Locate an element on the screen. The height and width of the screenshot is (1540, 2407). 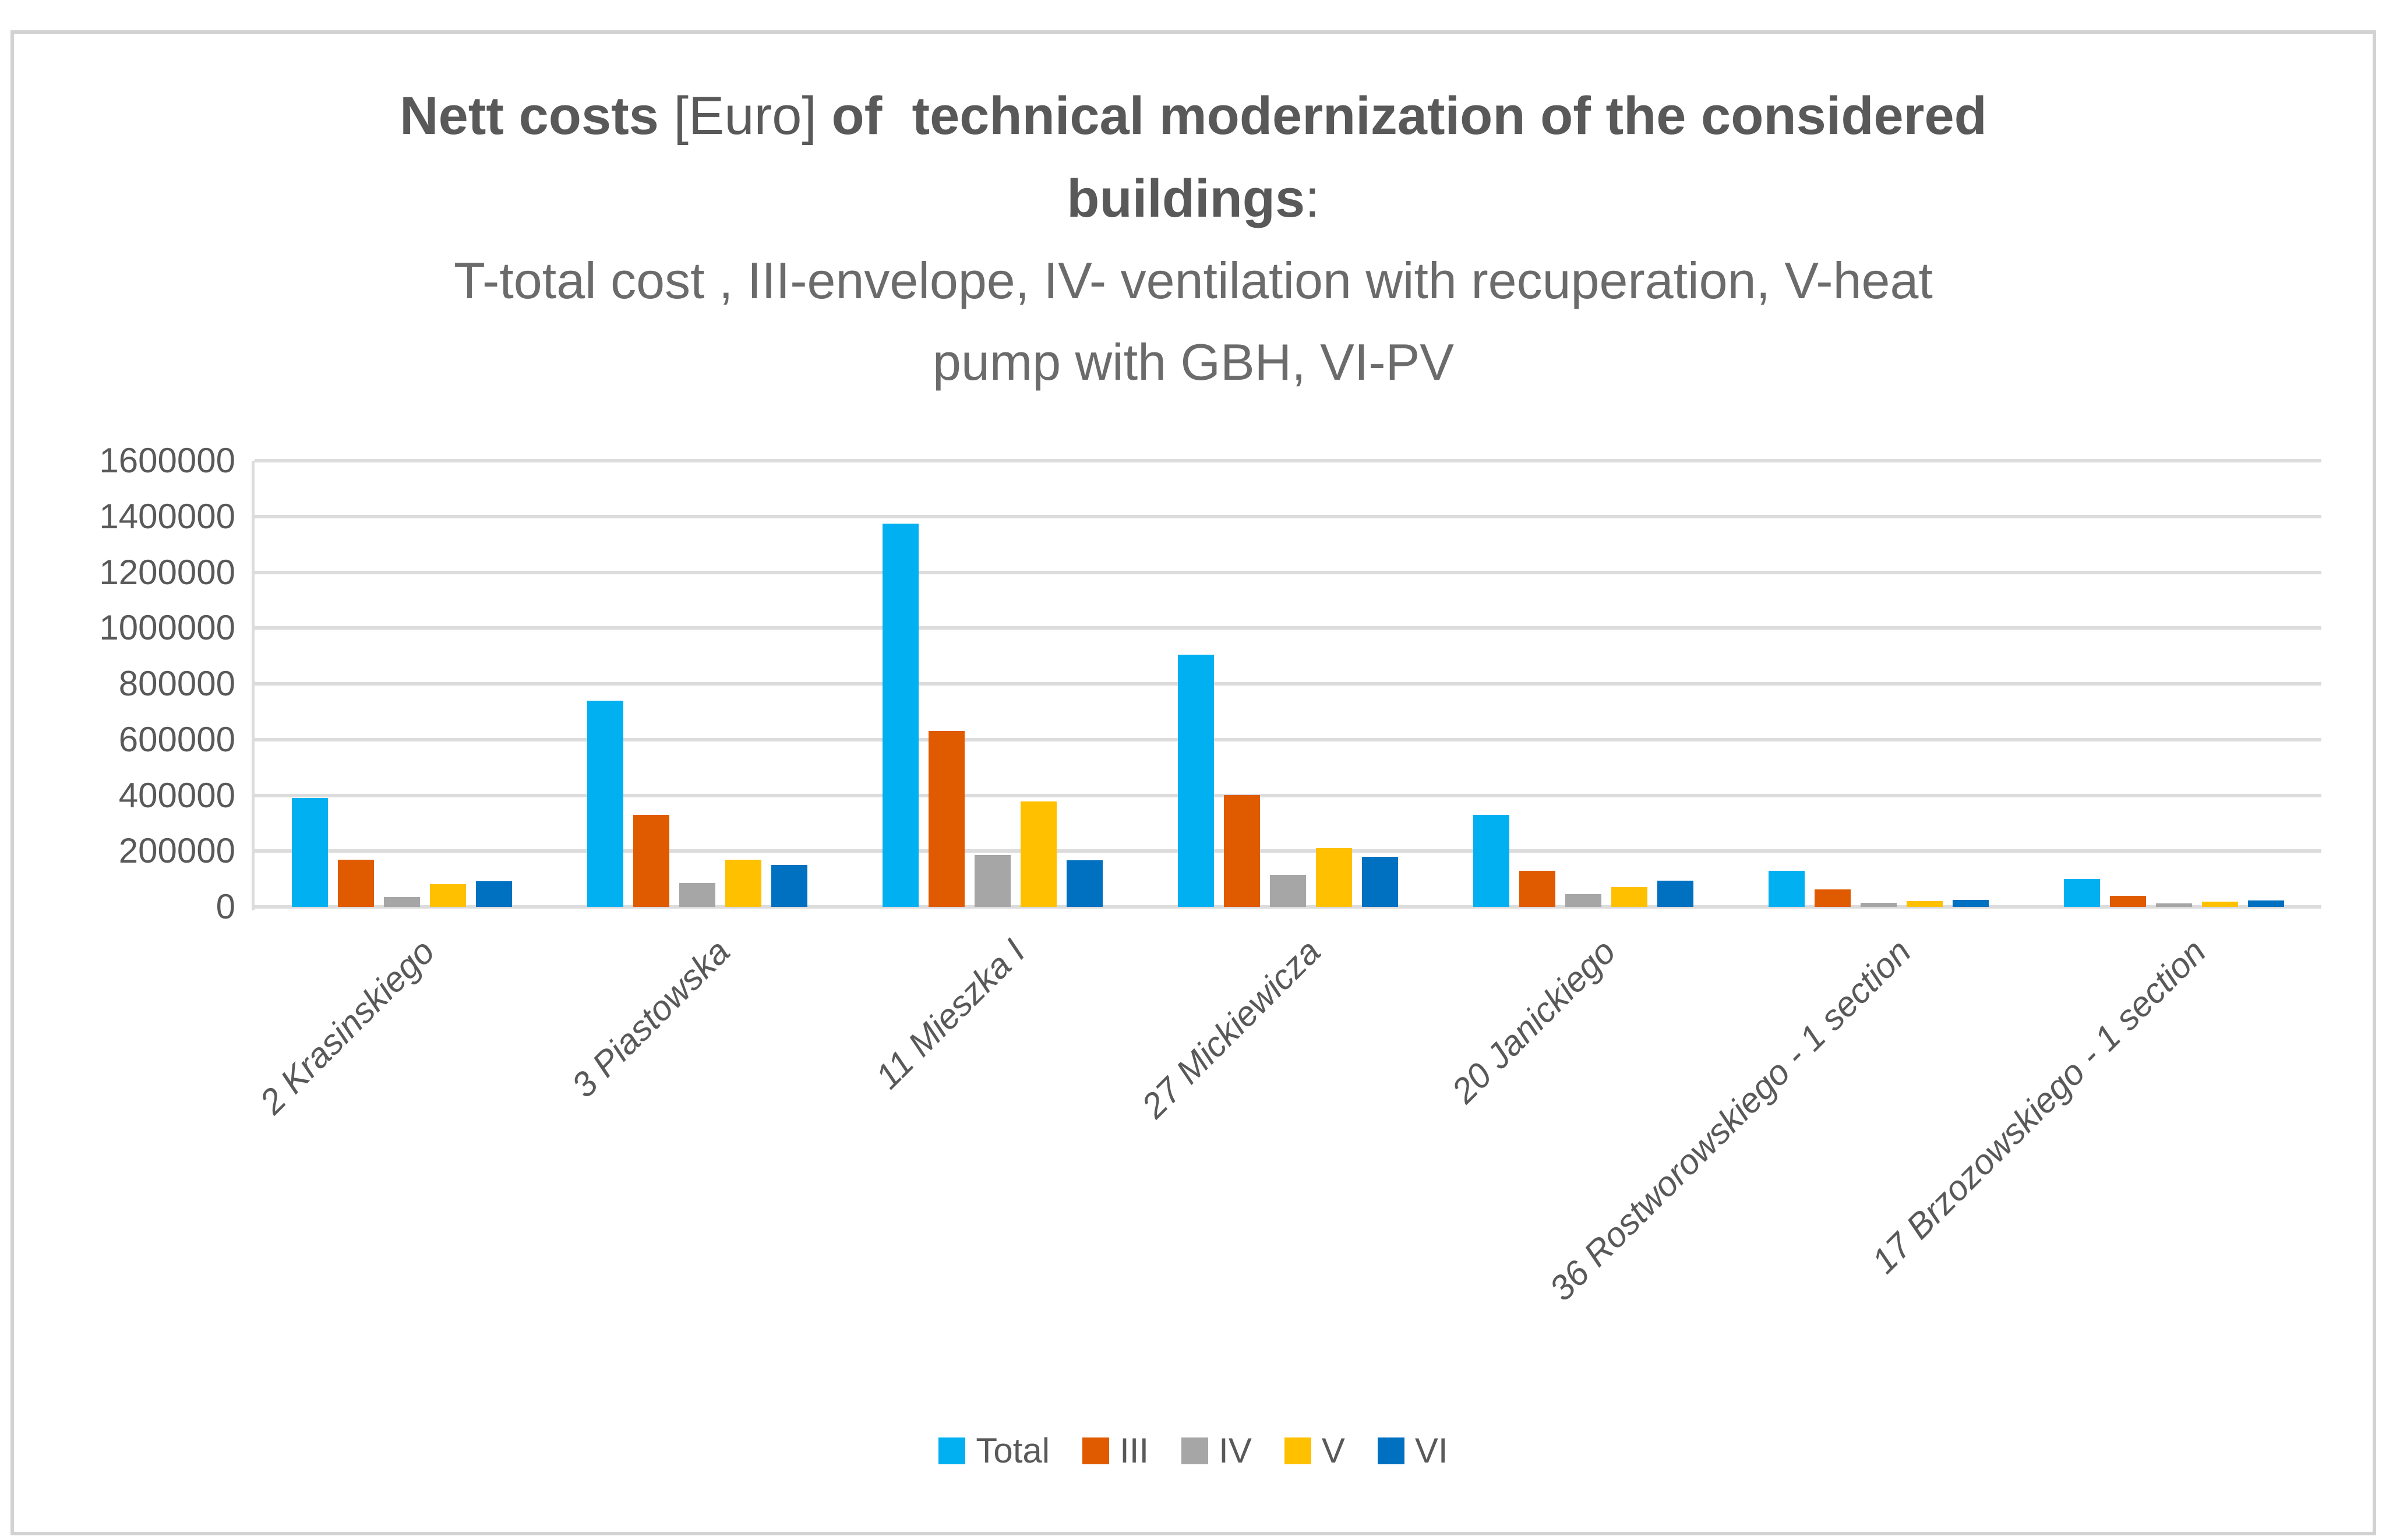
y-tick-label-800000: 800000 is located at coordinates (176, 683).